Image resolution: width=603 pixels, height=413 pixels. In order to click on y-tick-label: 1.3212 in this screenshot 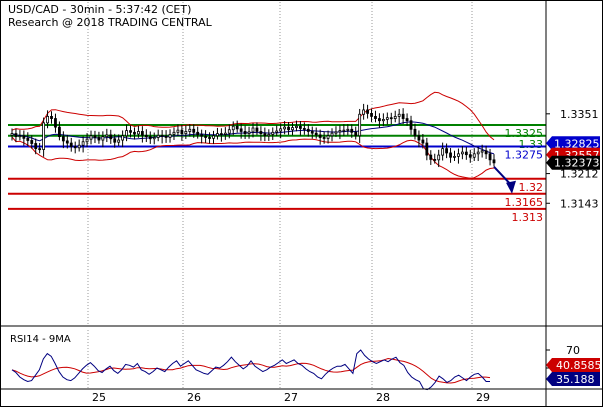, I will do `click(579, 174)`.